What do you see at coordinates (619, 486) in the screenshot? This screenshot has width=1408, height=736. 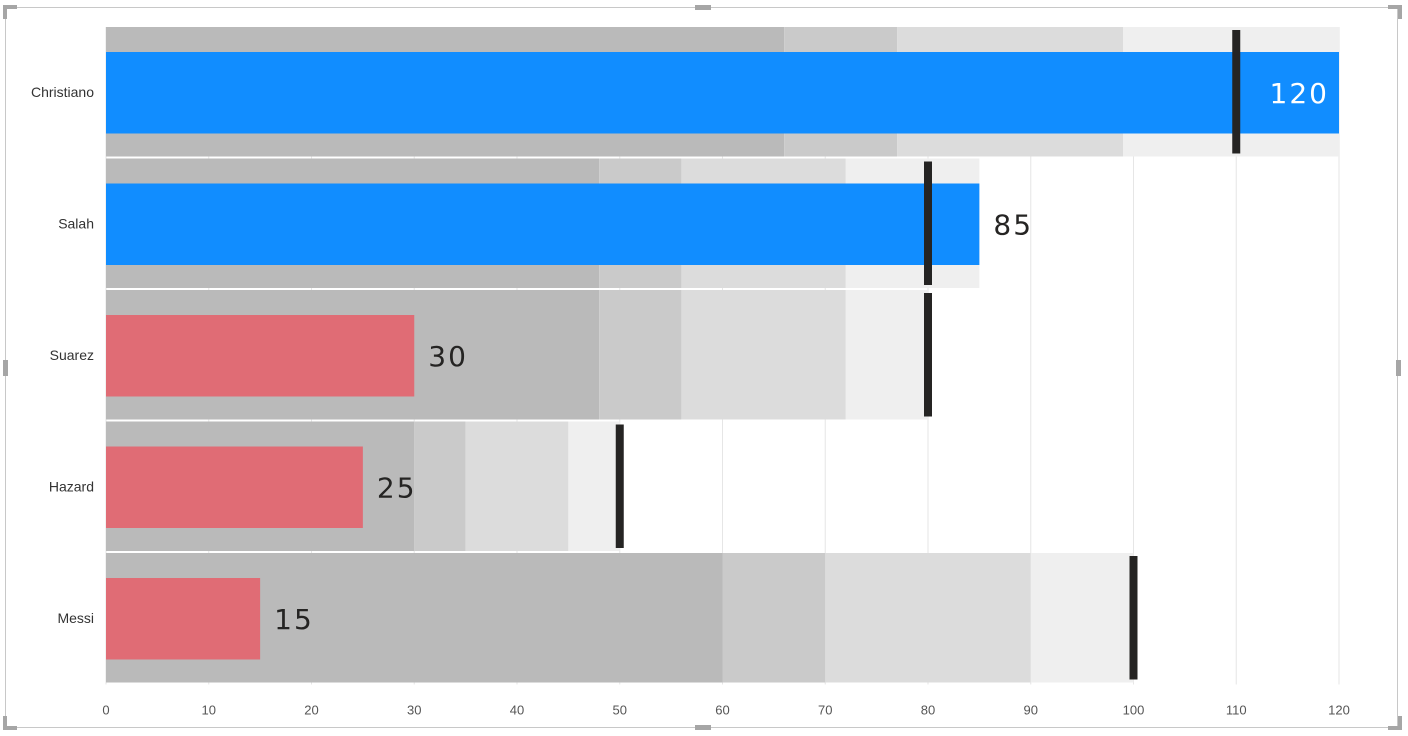 I see `target-marker-hazard` at bounding box center [619, 486].